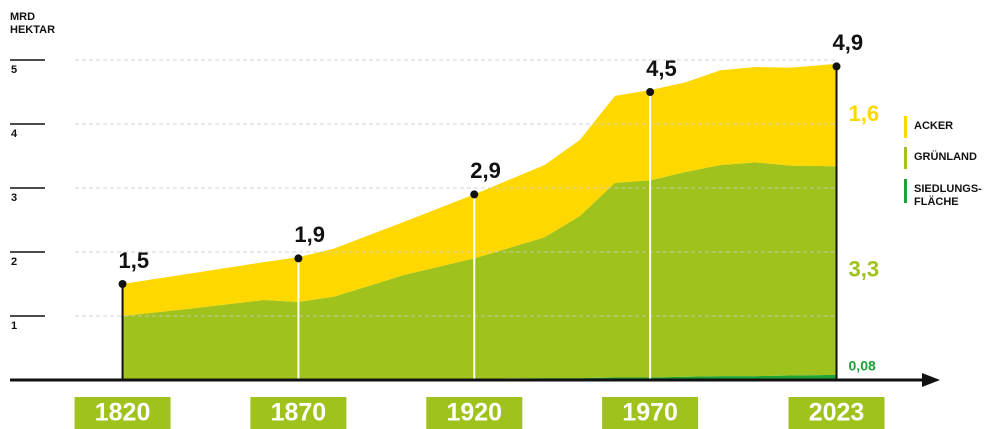  What do you see at coordinates (934, 126) in the screenshot?
I see `legend-label: ACKER` at bounding box center [934, 126].